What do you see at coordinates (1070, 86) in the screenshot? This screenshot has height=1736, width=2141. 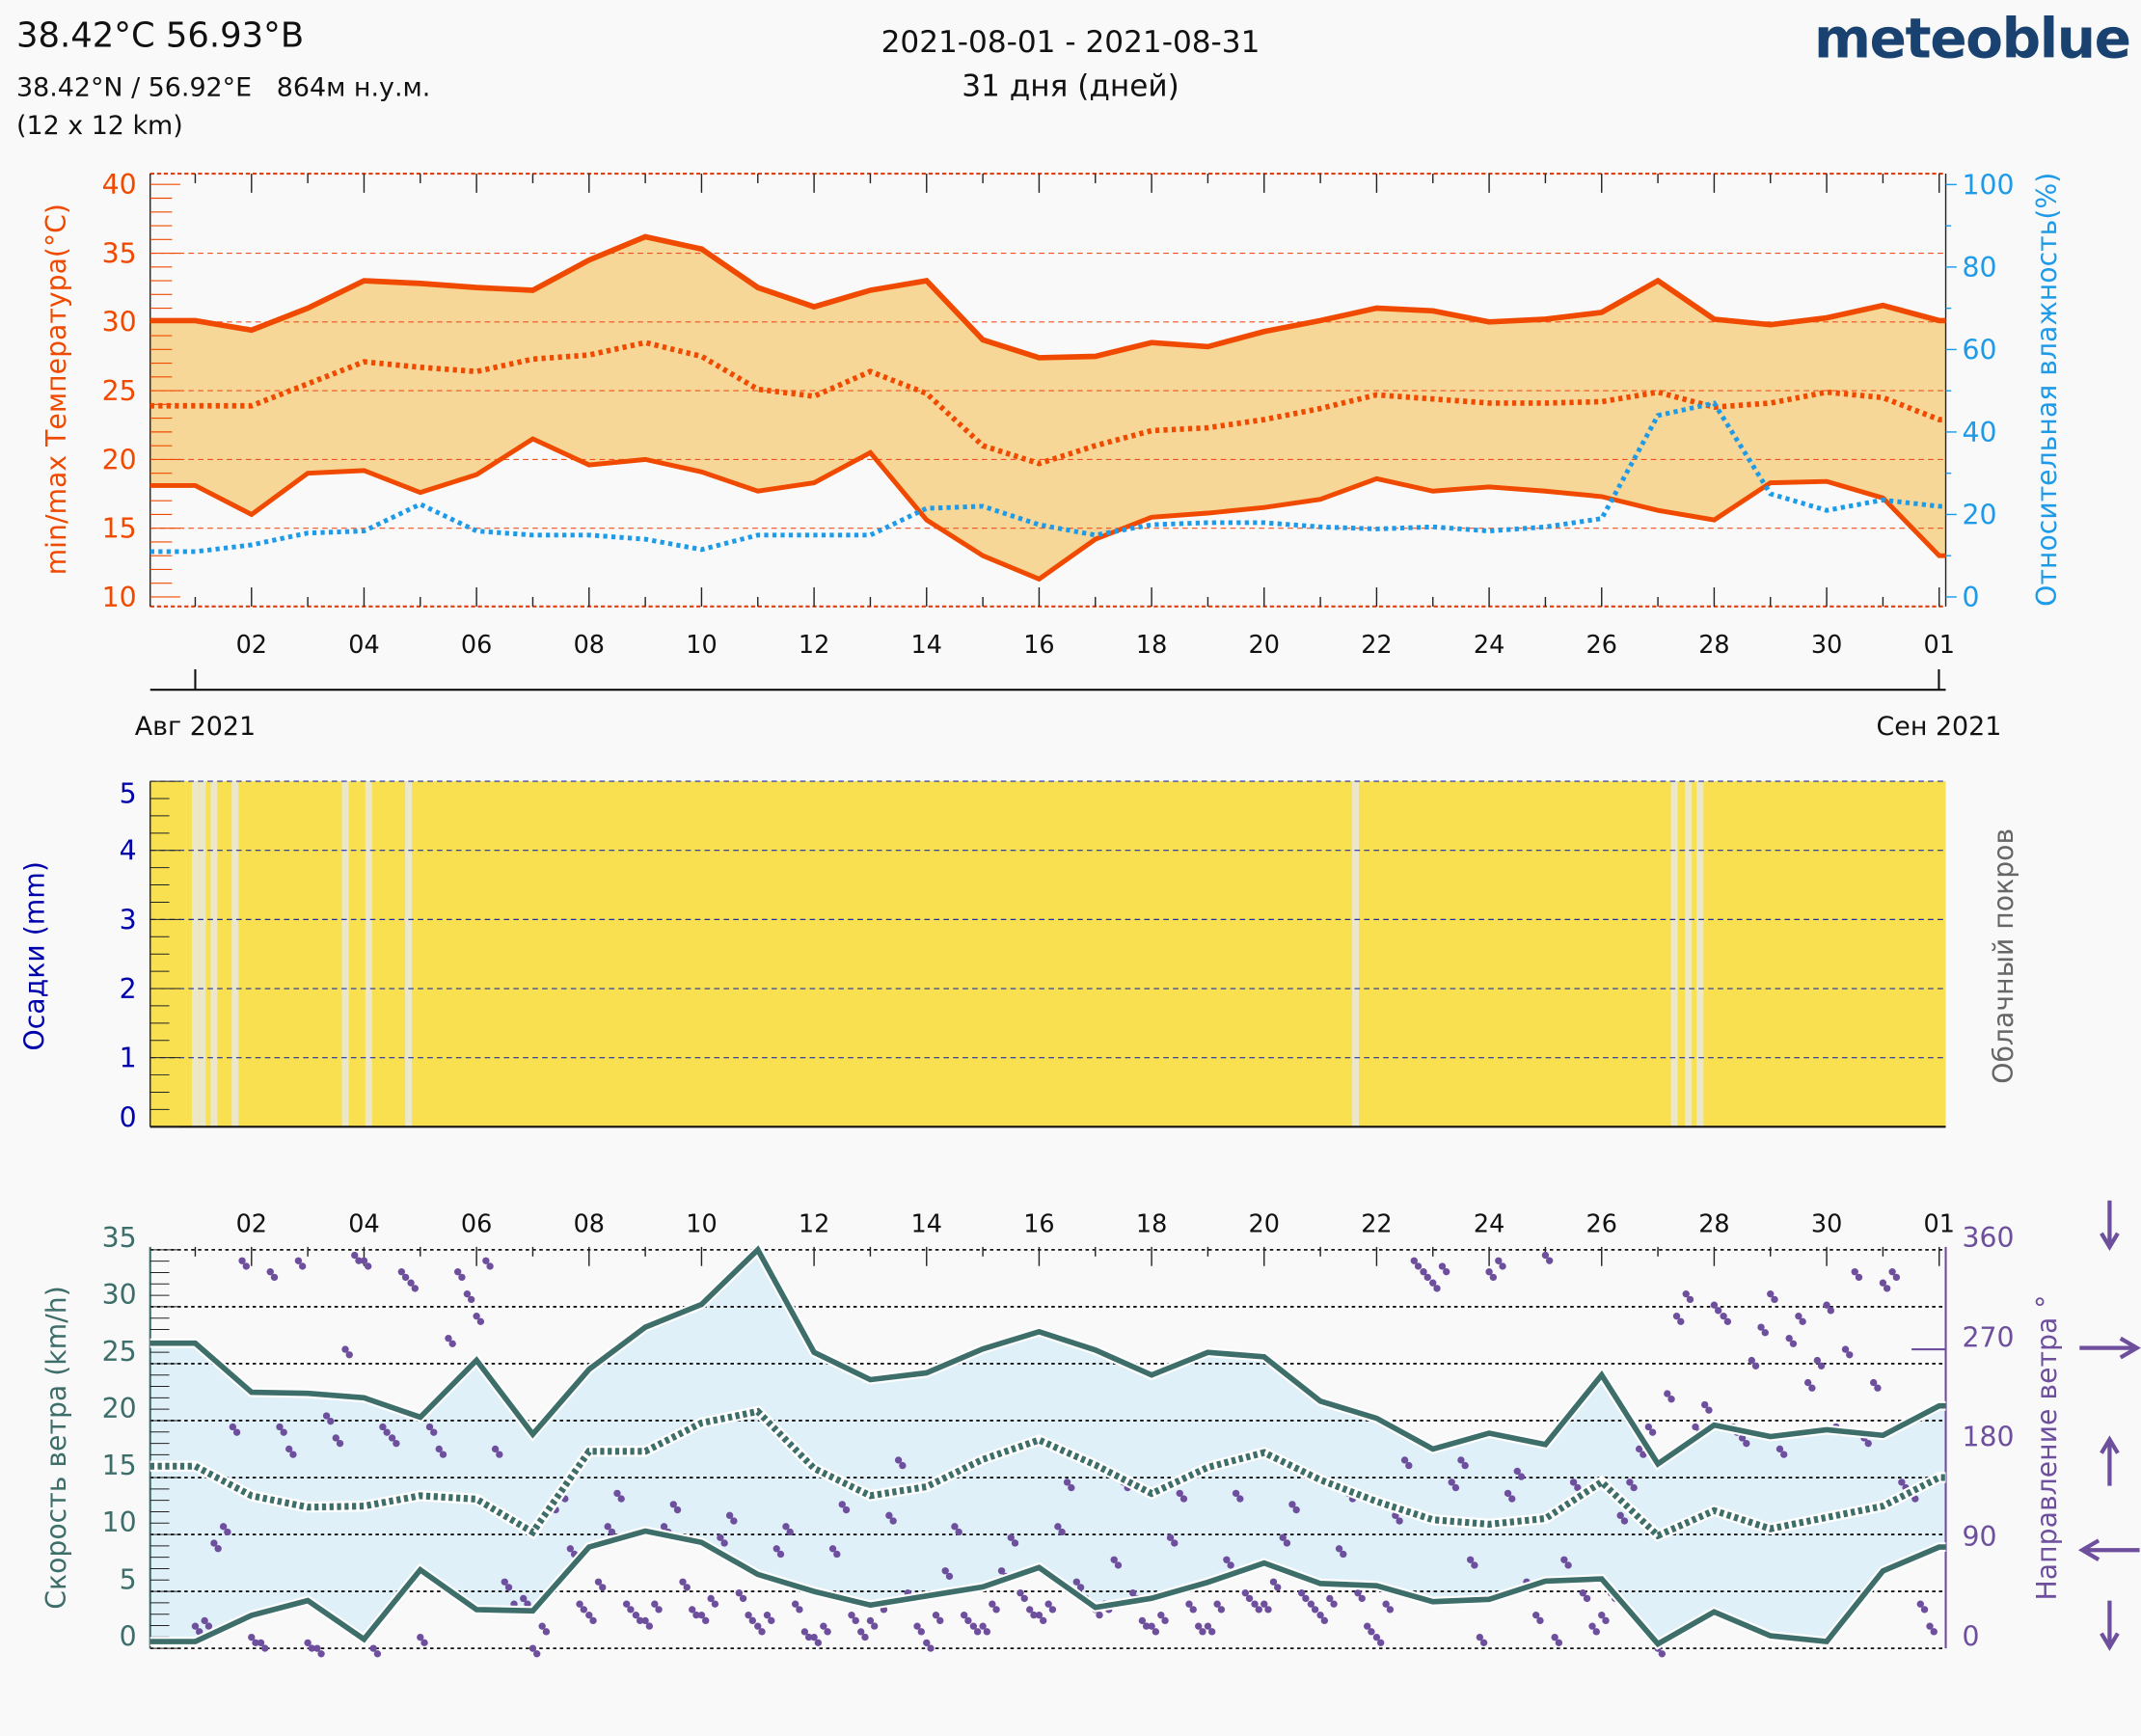 I see `day-count: 31 дня (дней)` at bounding box center [1070, 86].